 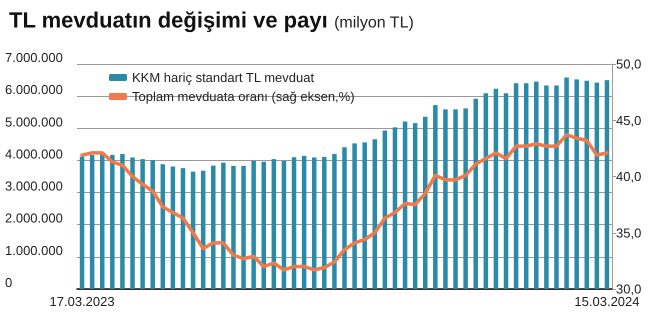 I want to click on y-tick-label: 3.000.000, so click(x=34, y=186).